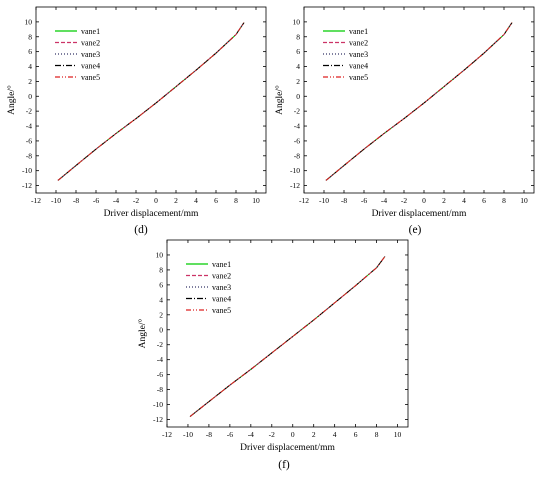 Image resolution: width=550 pixels, height=478 pixels. I want to click on panel-label: (f), so click(284, 465).